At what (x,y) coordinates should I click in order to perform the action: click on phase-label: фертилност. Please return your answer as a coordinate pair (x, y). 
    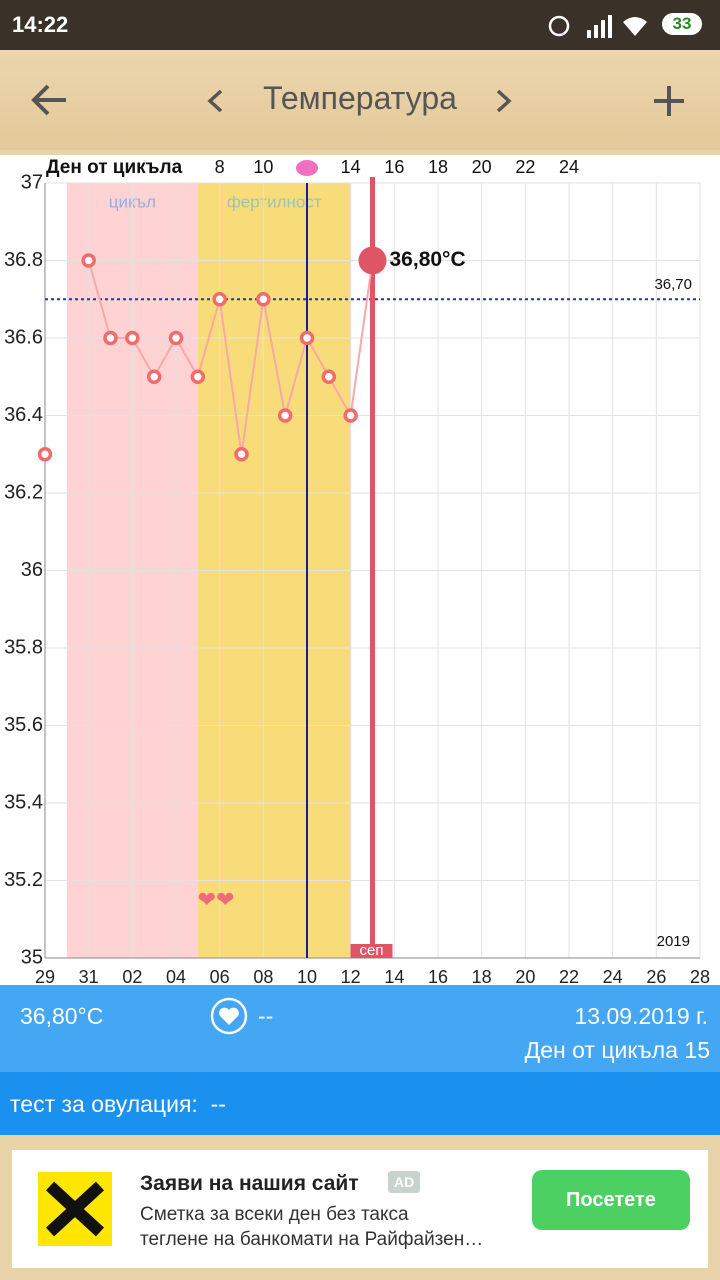
    Looking at the image, I should click on (274, 201).